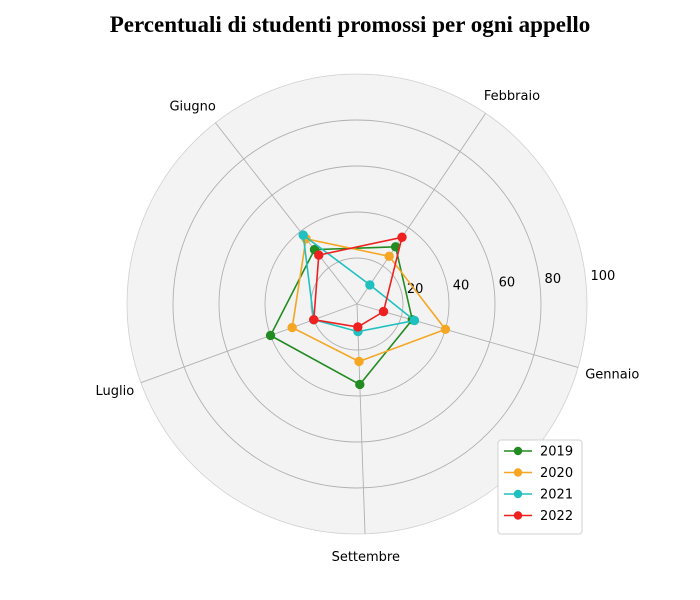  I want to click on series-layer, so click(358, 310).